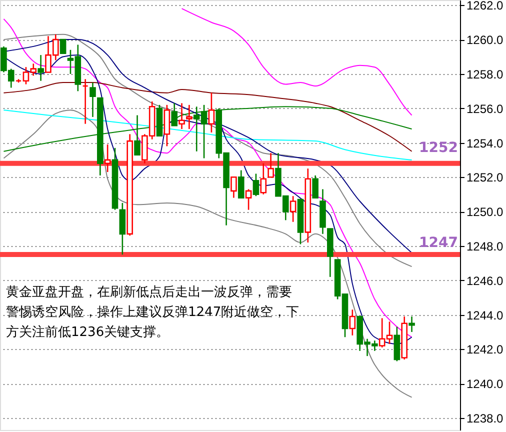 The width and height of the screenshot is (506, 432). I want to click on y-tick-label: 1238.0, so click(485, 418).